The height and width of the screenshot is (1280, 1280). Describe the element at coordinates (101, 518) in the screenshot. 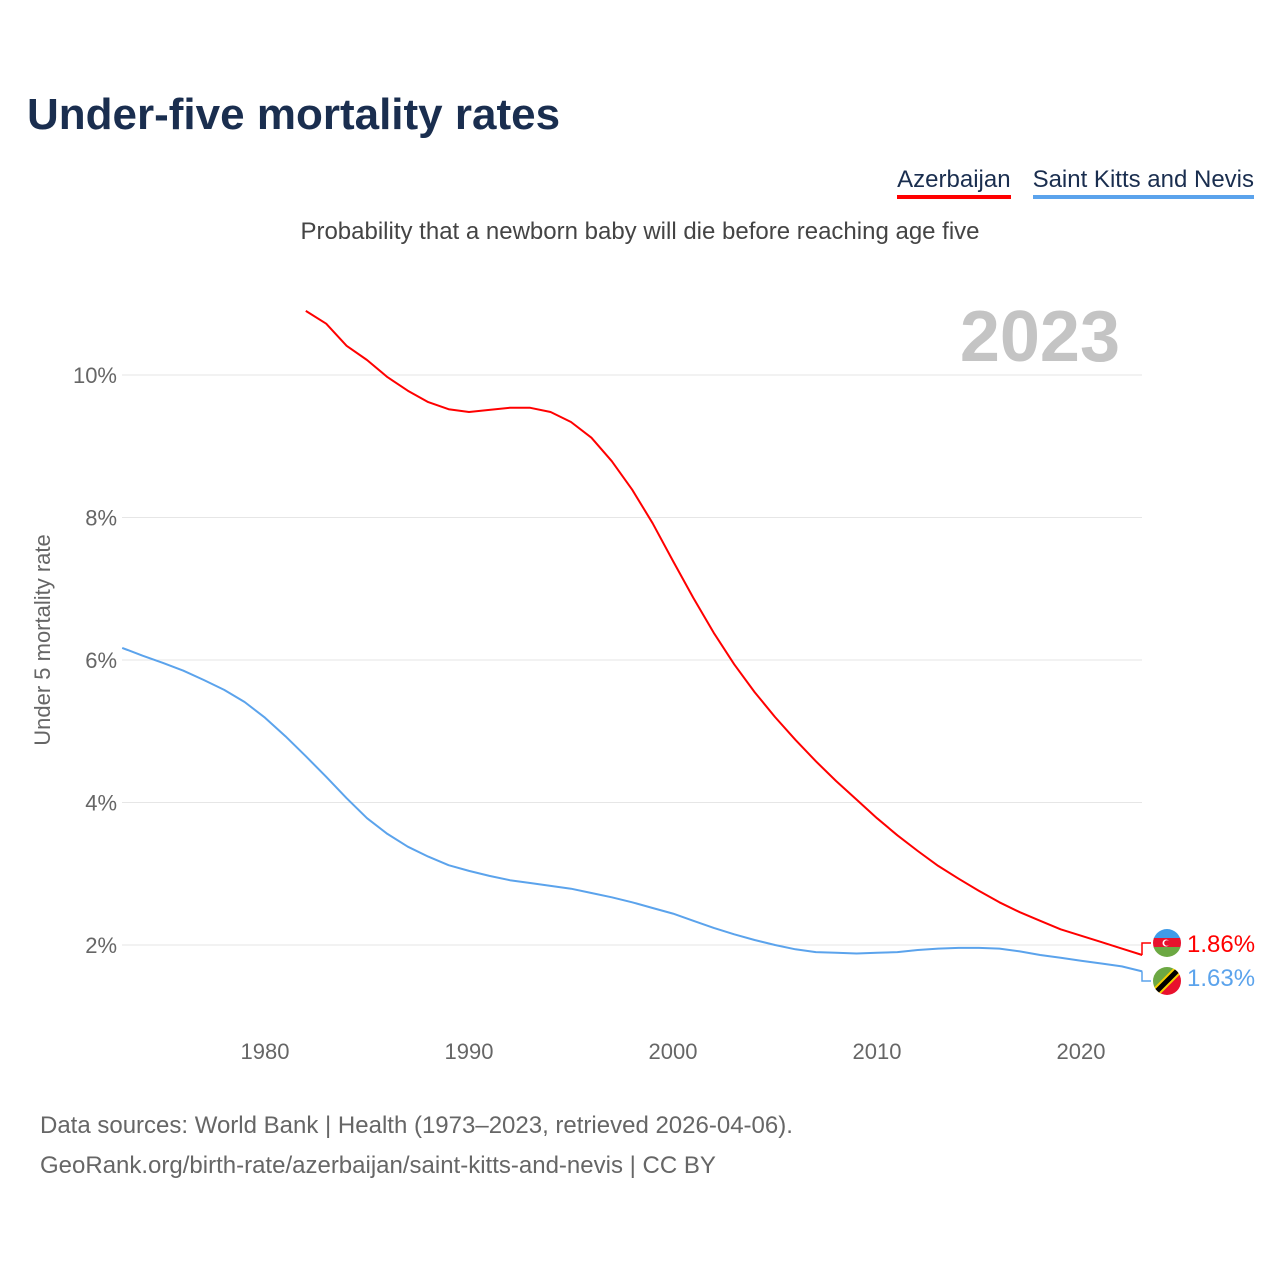

I see `y-tick-label: 8%` at that location.